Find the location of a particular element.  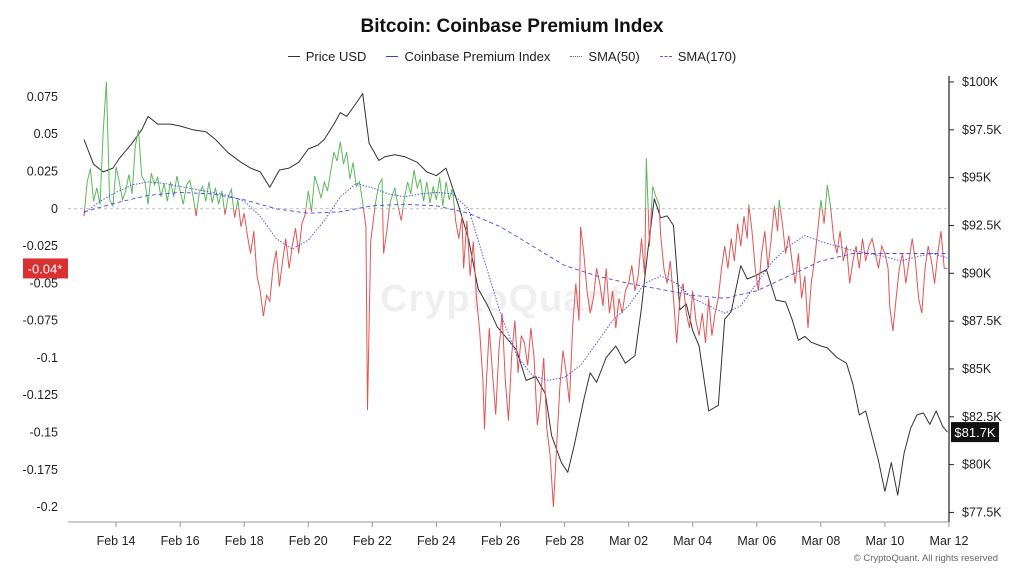

watermark: CryptoQuant is located at coordinates (502, 299).